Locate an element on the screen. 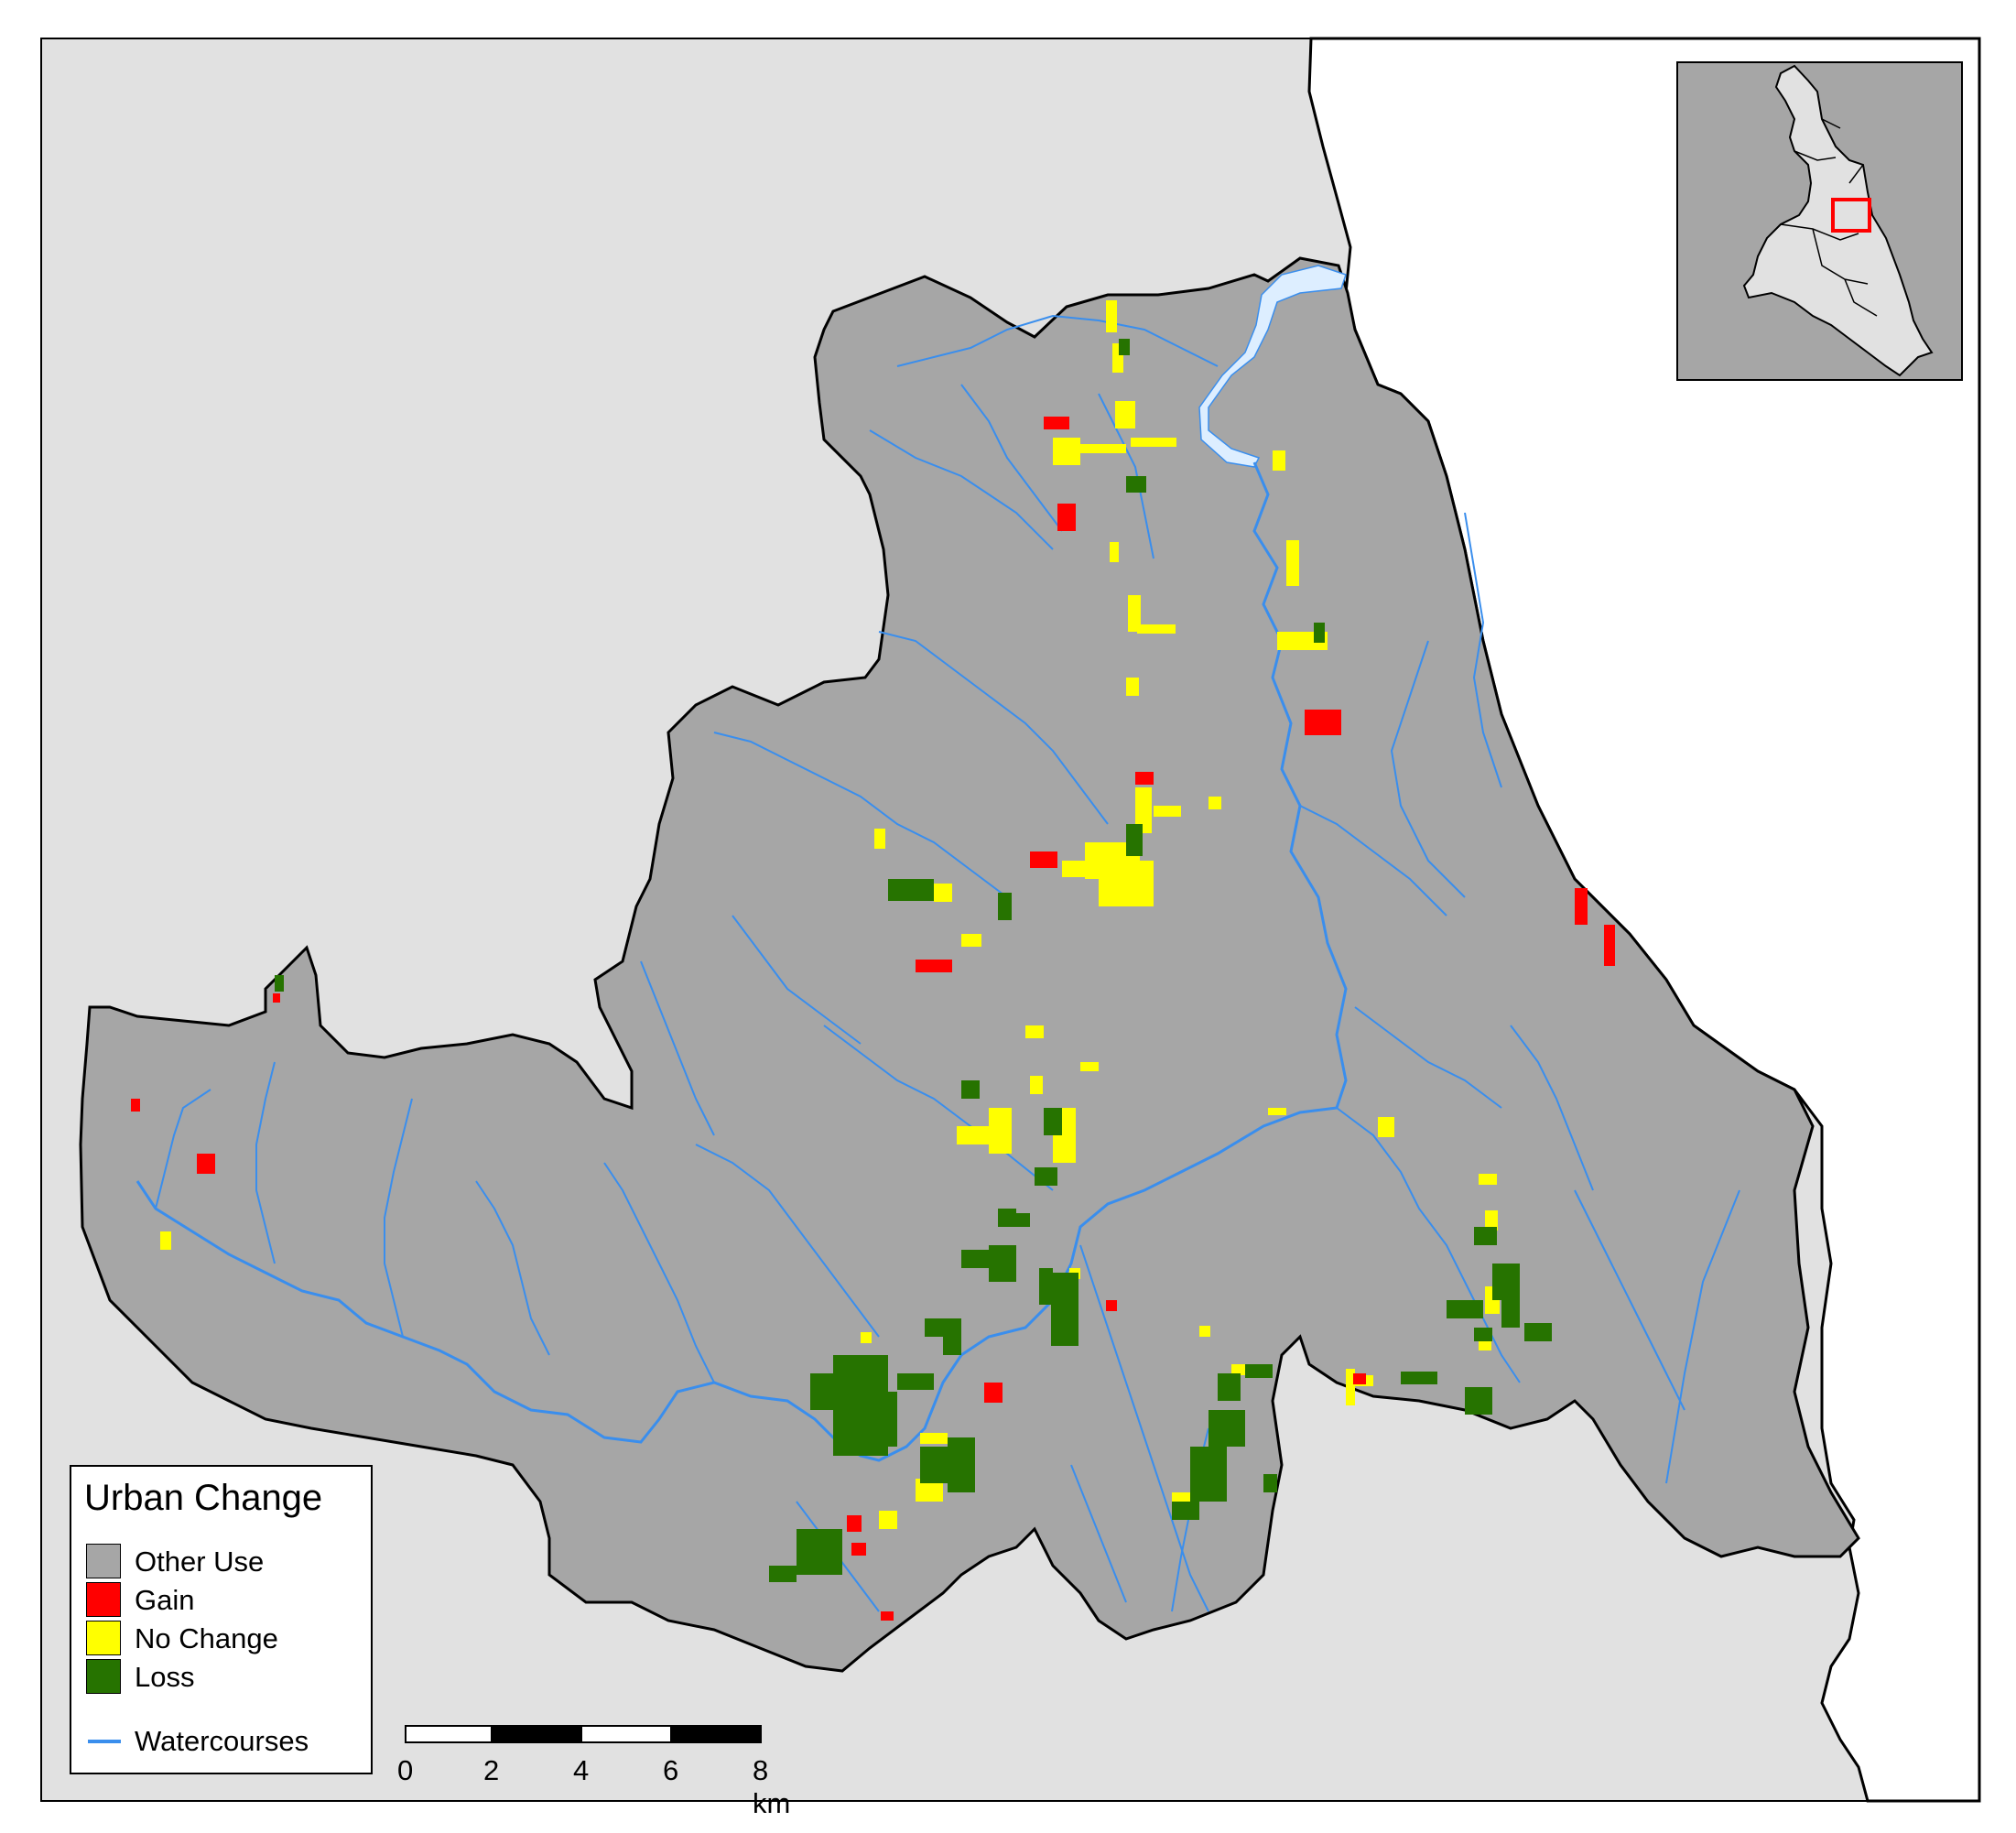 The height and width of the screenshot is (1833, 2016). legend-label: Other Use is located at coordinates (200, 1562).